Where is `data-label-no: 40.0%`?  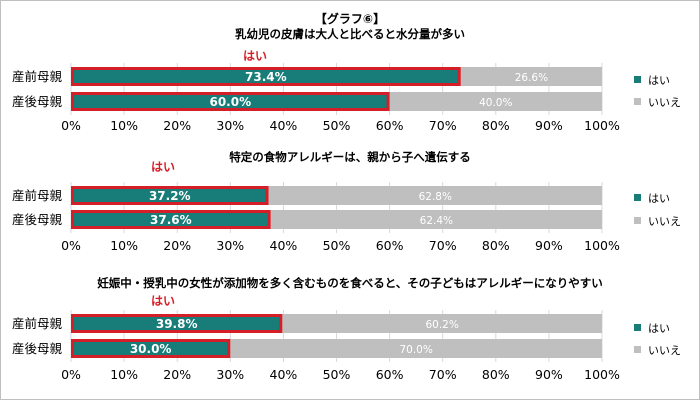 data-label-no: 40.0% is located at coordinates (495, 103).